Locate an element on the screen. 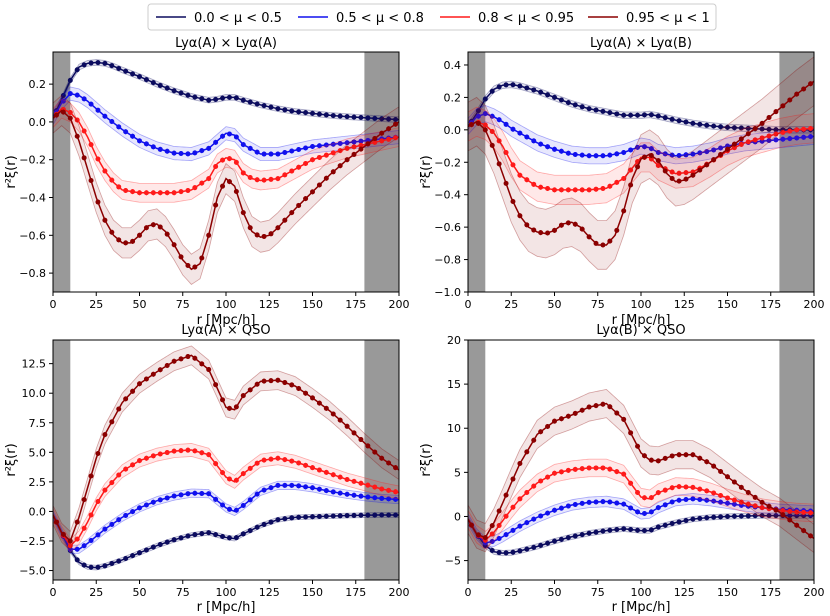 Image resolution: width=830 pixels, height=616 pixels. x-tick-label: 150 is located at coordinates (312, 304).